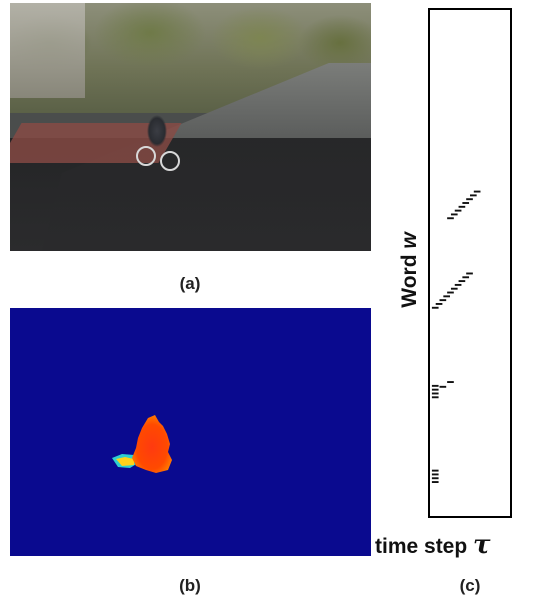 This screenshot has width=538, height=599. Describe the element at coordinates (421, 546) in the screenshot. I see `x-axis-label-text: time step` at that location.